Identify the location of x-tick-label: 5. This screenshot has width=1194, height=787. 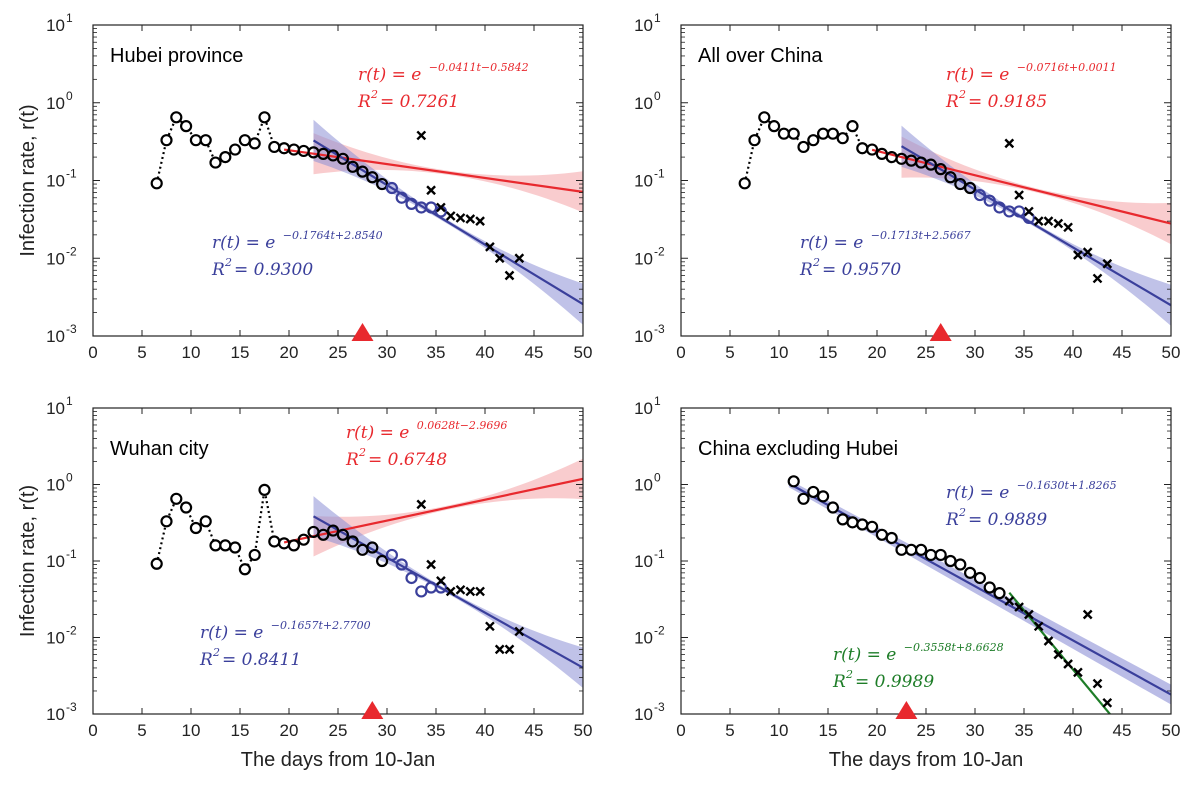
(141, 352).